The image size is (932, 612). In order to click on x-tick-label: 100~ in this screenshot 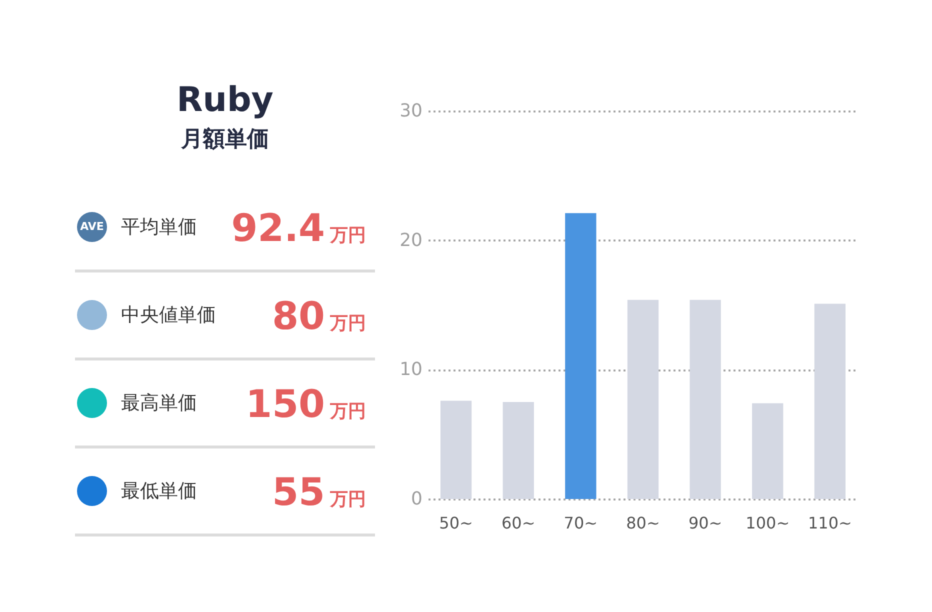, I will do `click(768, 523)`.